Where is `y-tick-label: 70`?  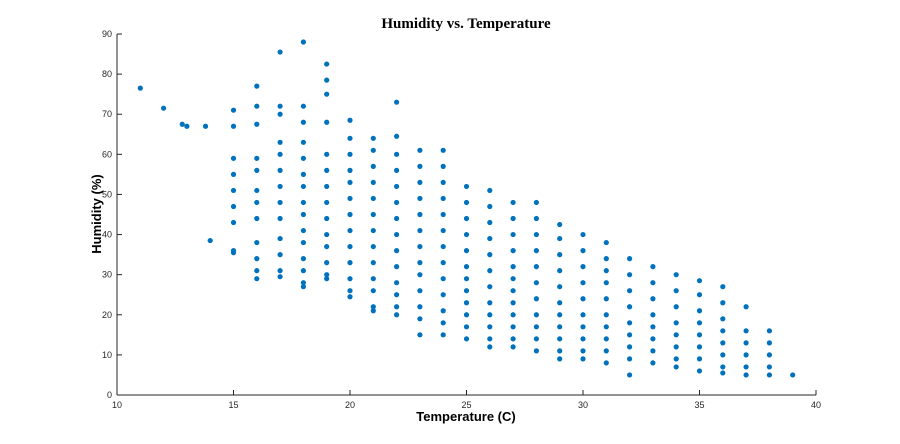 y-tick-label: 70 is located at coordinates (107, 114).